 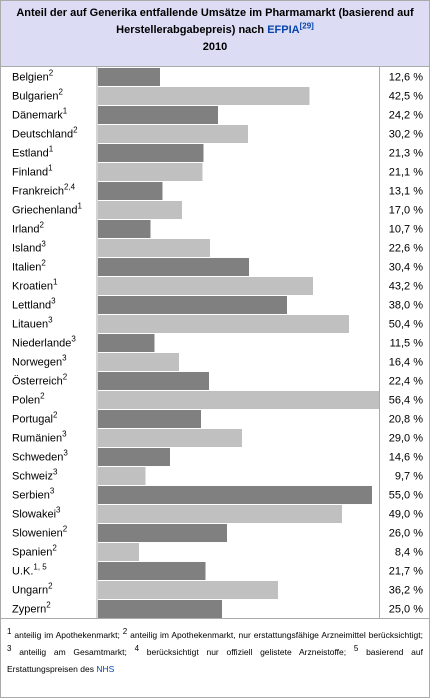 What do you see at coordinates (38, 191) in the screenshot?
I see `category-name: Frankreich` at bounding box center [38, 191].